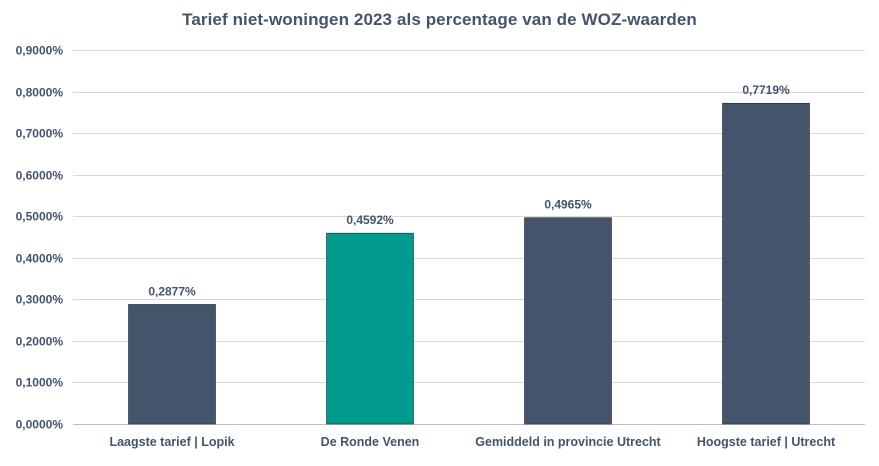 This screenshot has height=466, width=879. I want to click on y-tick-label: 0,7000%, so click(40, 134).